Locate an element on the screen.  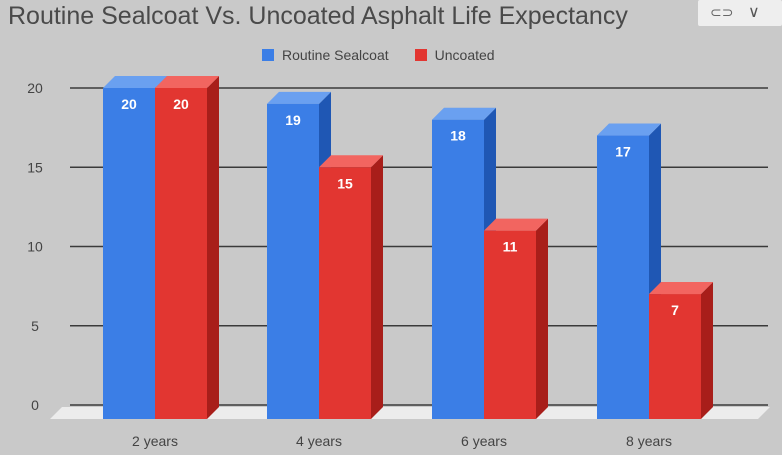
bar: 11 is located at coordinates (516, 318).